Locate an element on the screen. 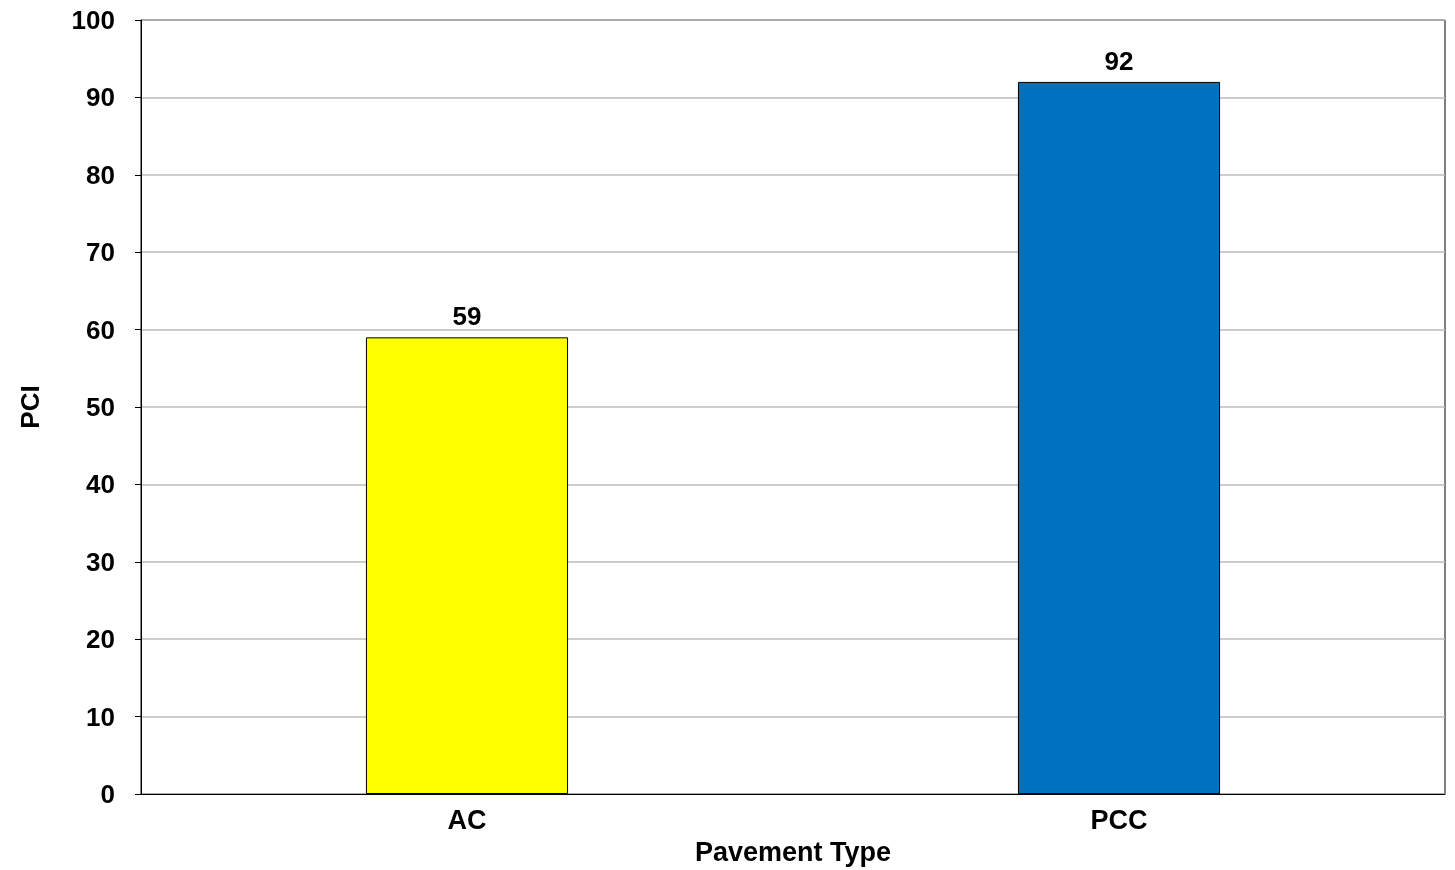 The image size is (1455, 870). y-tick-label: 60 is located at coordinates (100, 329).